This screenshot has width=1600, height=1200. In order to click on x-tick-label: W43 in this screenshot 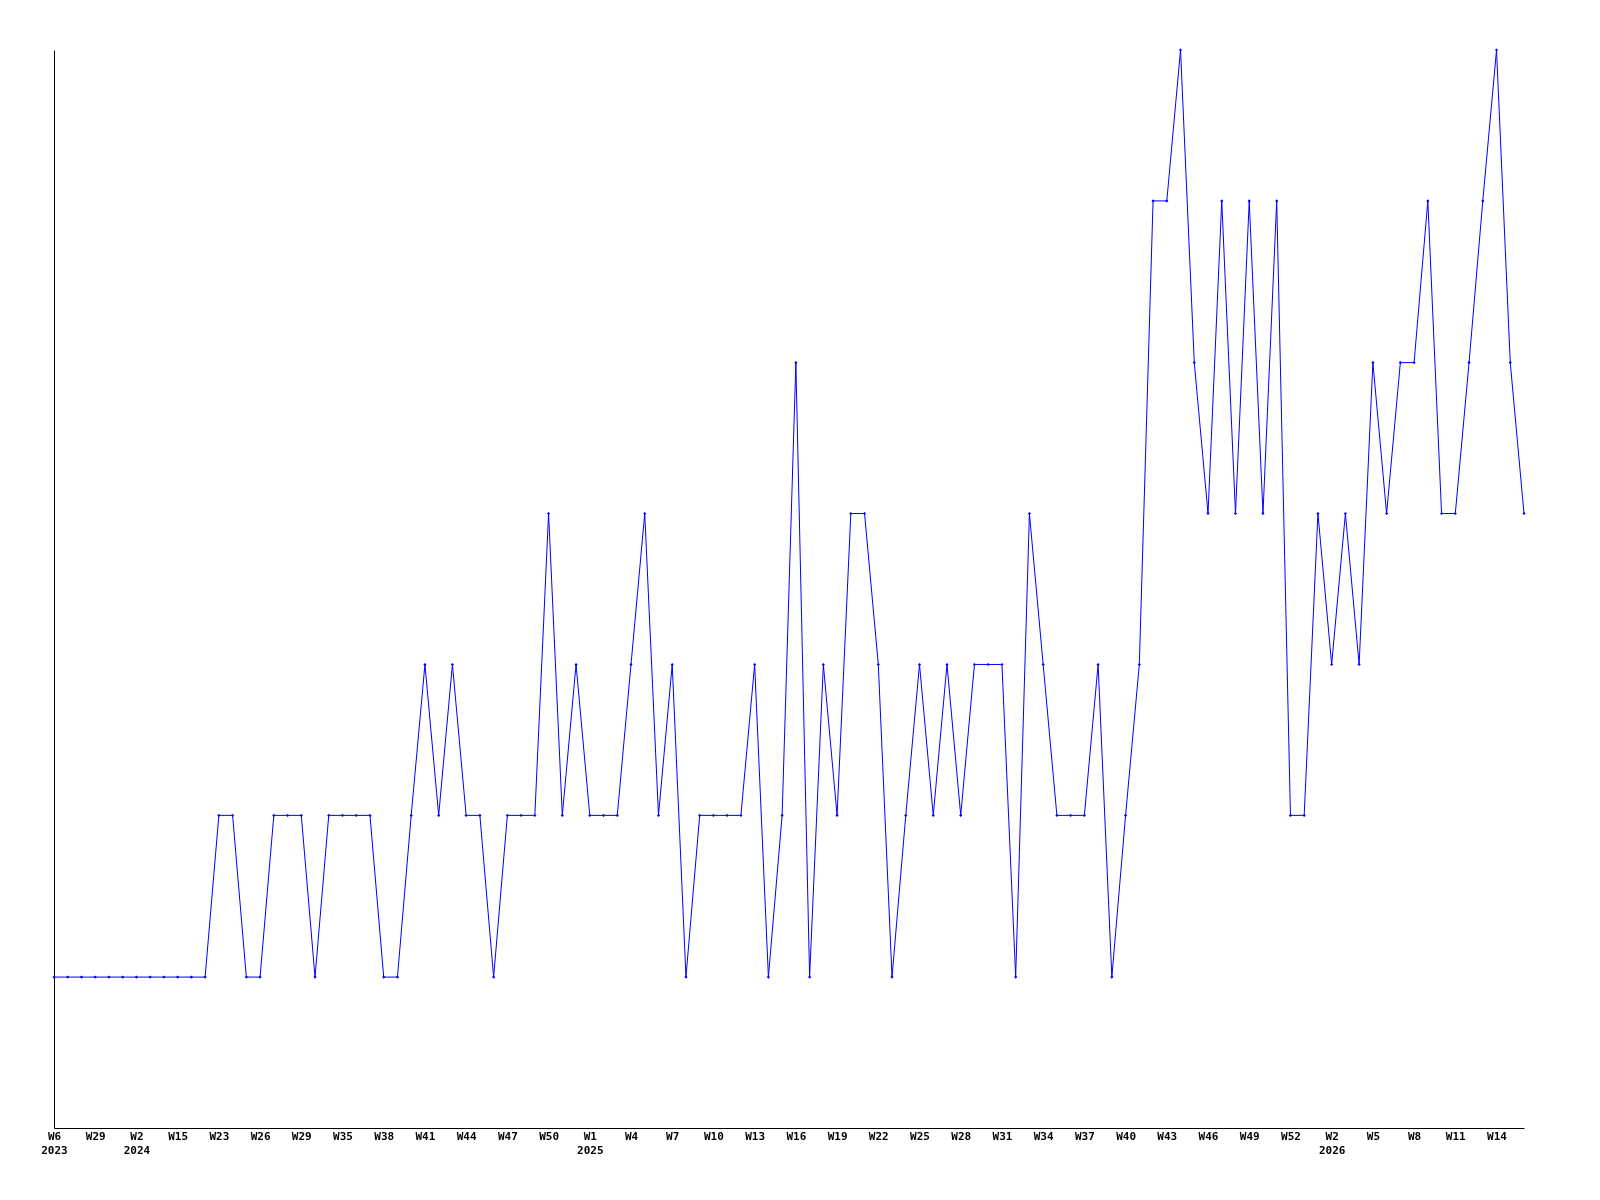, I will do `click(1167, 1136)`.